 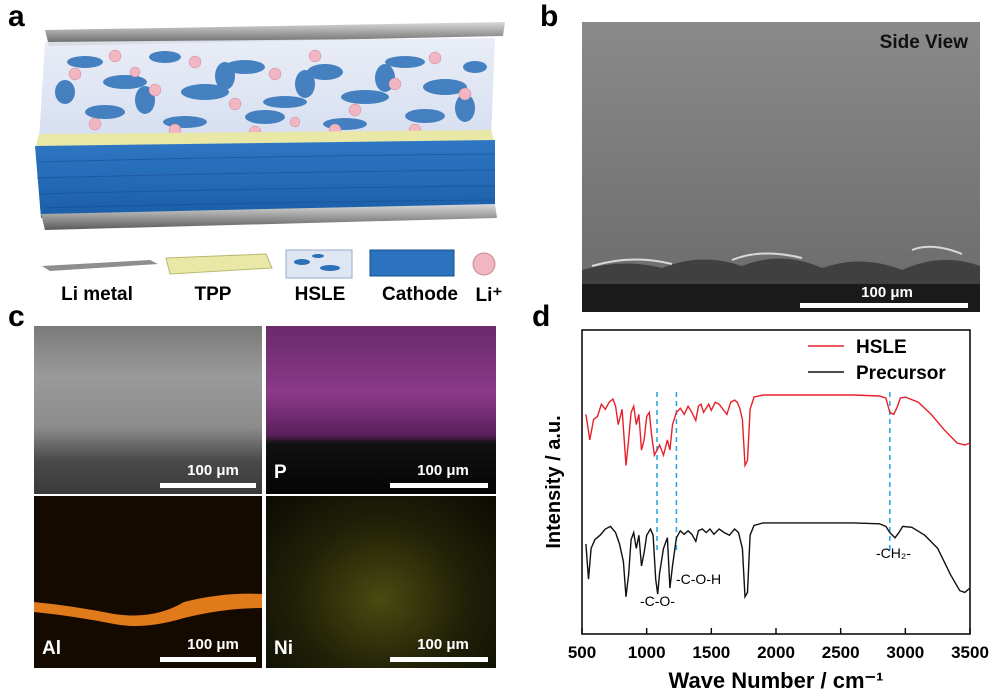 What do you see at coordinates (905, 652) in the screenshot?
I see `x-tick-label-3000: 3000` at bounding box center [905, 652].